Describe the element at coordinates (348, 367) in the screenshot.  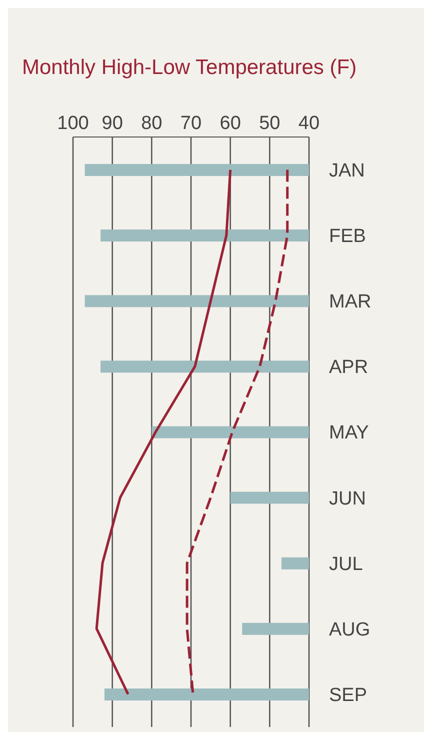
I see `y-tick-label: APR` at that location.